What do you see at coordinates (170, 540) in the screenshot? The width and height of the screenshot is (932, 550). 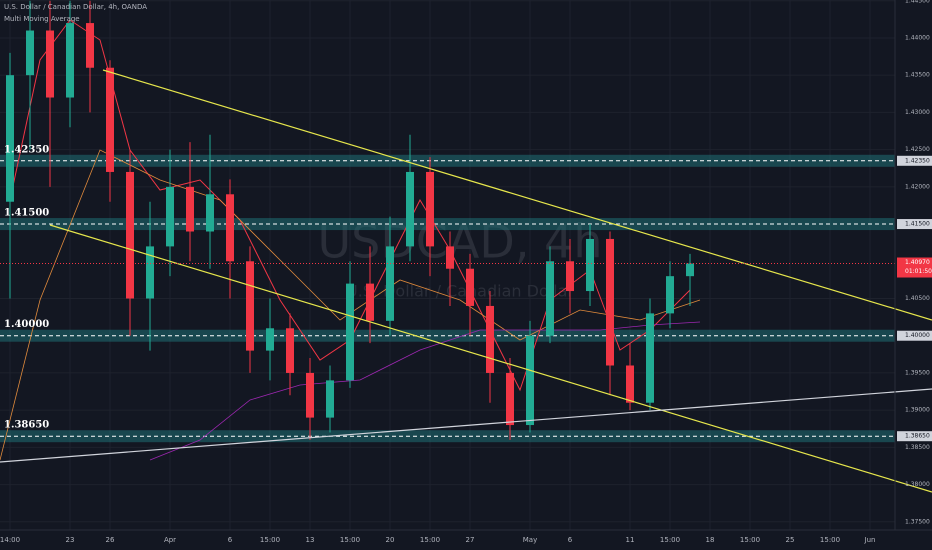 I see `x-tick-label: Apr` at bounding box center [170, 540].